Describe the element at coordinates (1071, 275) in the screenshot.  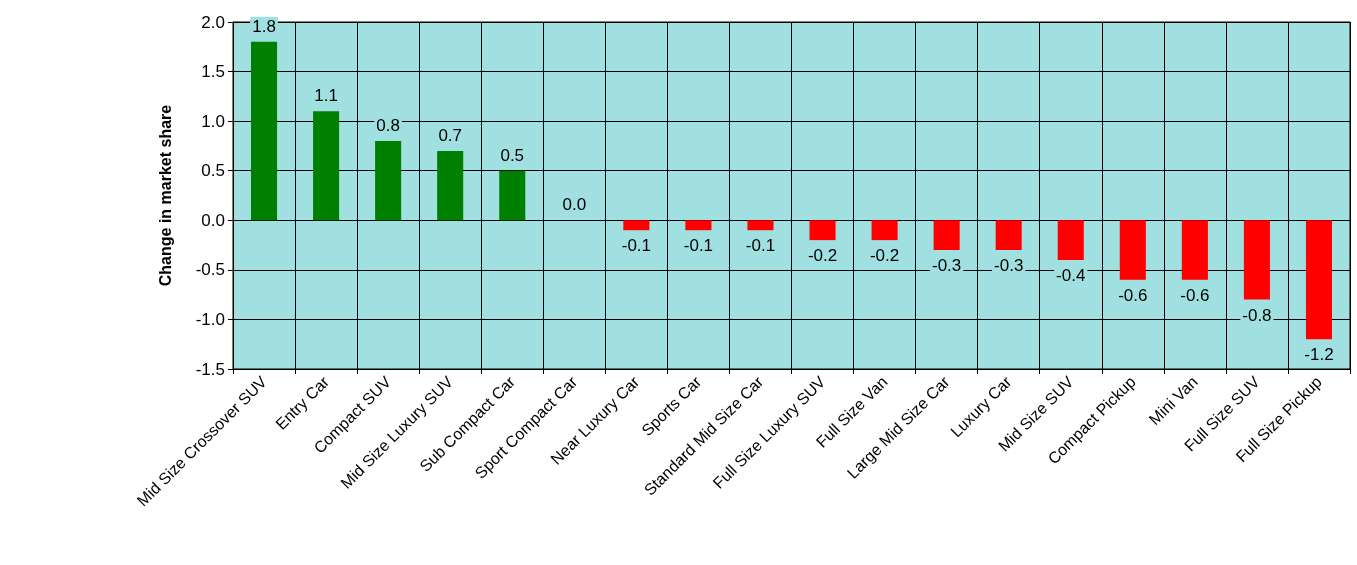
I see `data-label: -0.4` at that location.